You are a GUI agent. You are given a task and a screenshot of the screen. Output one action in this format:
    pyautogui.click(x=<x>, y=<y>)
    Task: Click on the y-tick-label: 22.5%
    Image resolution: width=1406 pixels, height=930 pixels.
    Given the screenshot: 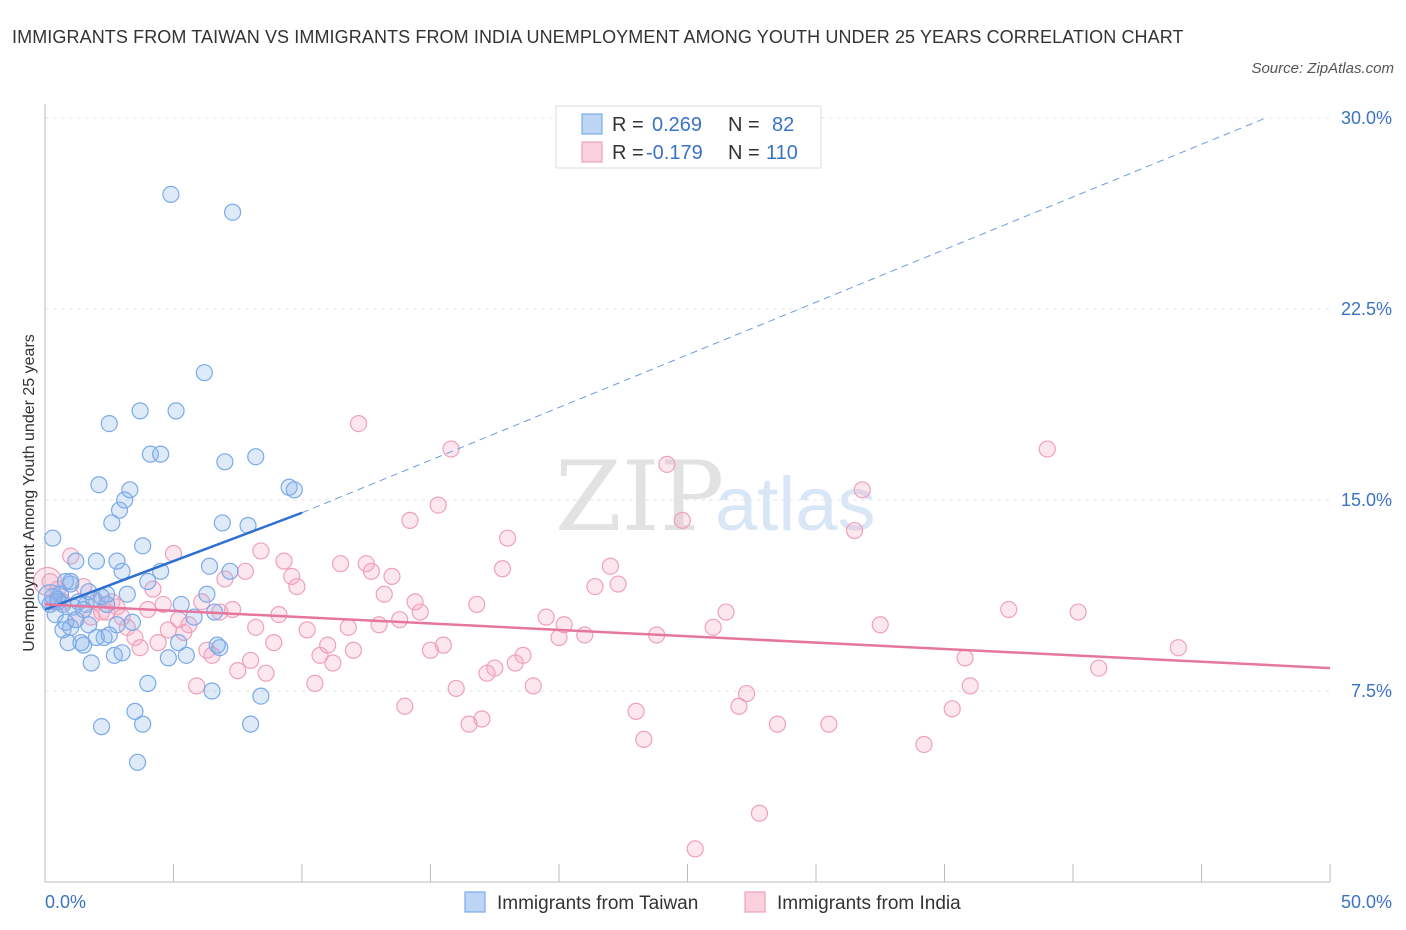 What is the action you would take?
    pyautogui.click(x=1366, y=309)
    